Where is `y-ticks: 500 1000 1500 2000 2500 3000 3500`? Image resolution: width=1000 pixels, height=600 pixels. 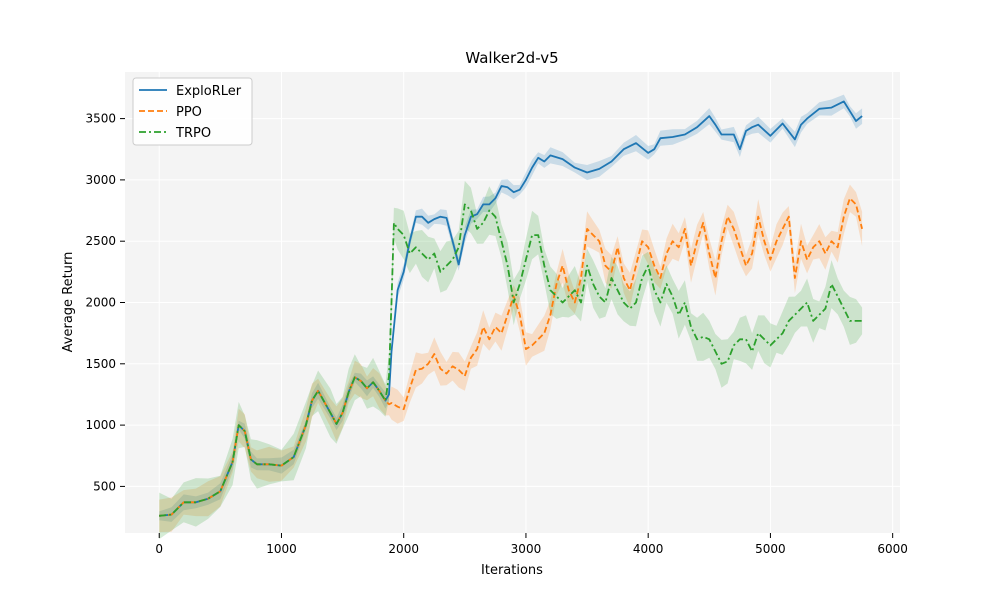
y-ticks: 500 1000 1500 2000 2500 3000 3500 is located at coordinates (105, 302).